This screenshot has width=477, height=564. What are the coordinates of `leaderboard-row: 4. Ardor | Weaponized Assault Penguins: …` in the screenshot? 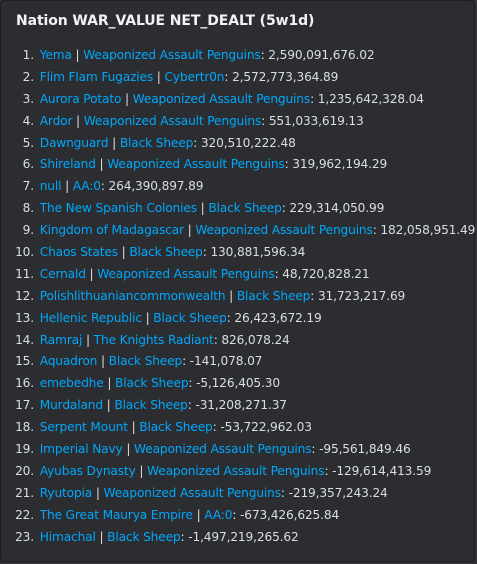 It's located at (238, 122).